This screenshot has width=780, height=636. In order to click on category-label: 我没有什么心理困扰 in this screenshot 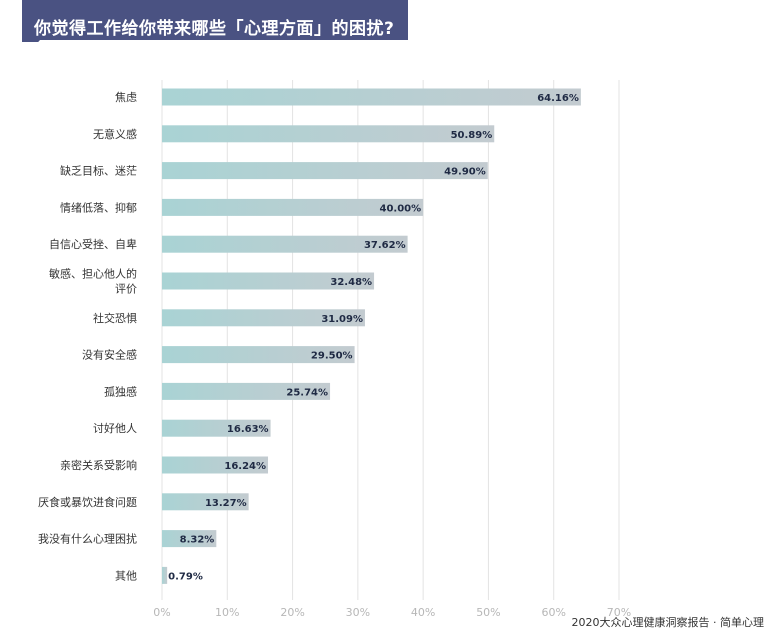, I will do `click(87, 539)`.